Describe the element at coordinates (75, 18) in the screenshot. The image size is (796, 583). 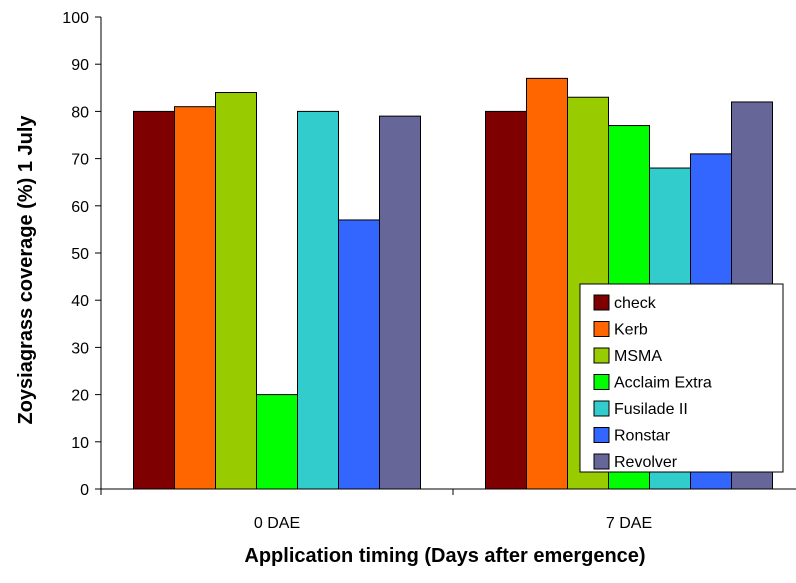
I see `y-tick-label: 100` at that location.